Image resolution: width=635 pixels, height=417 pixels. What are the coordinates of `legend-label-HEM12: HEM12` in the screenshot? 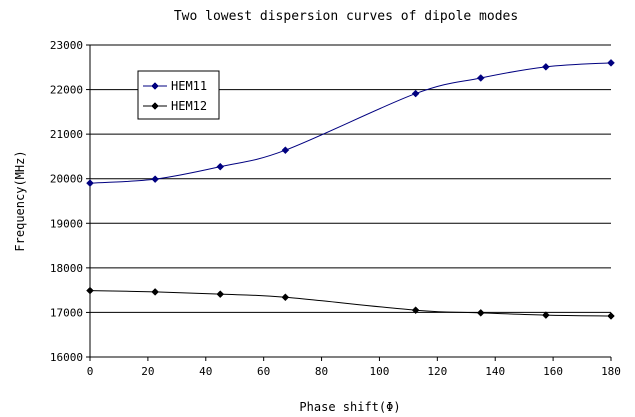 It's located at (189, 106).